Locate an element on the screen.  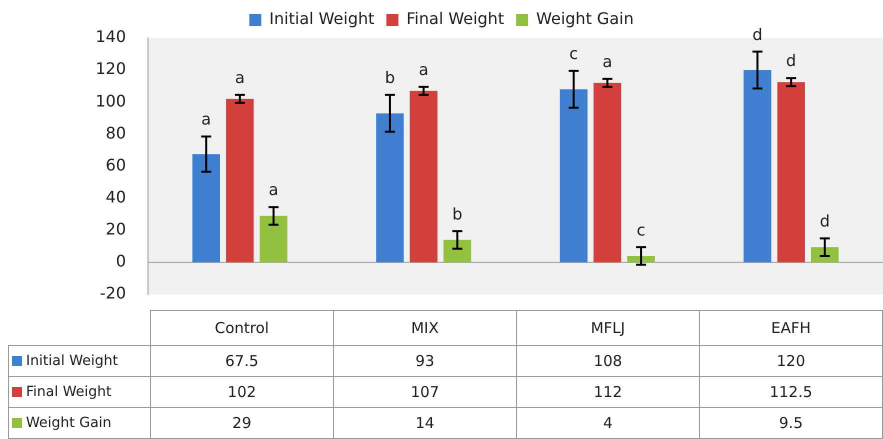
y-tick-label: 140 is located at coordinates (110, 36).